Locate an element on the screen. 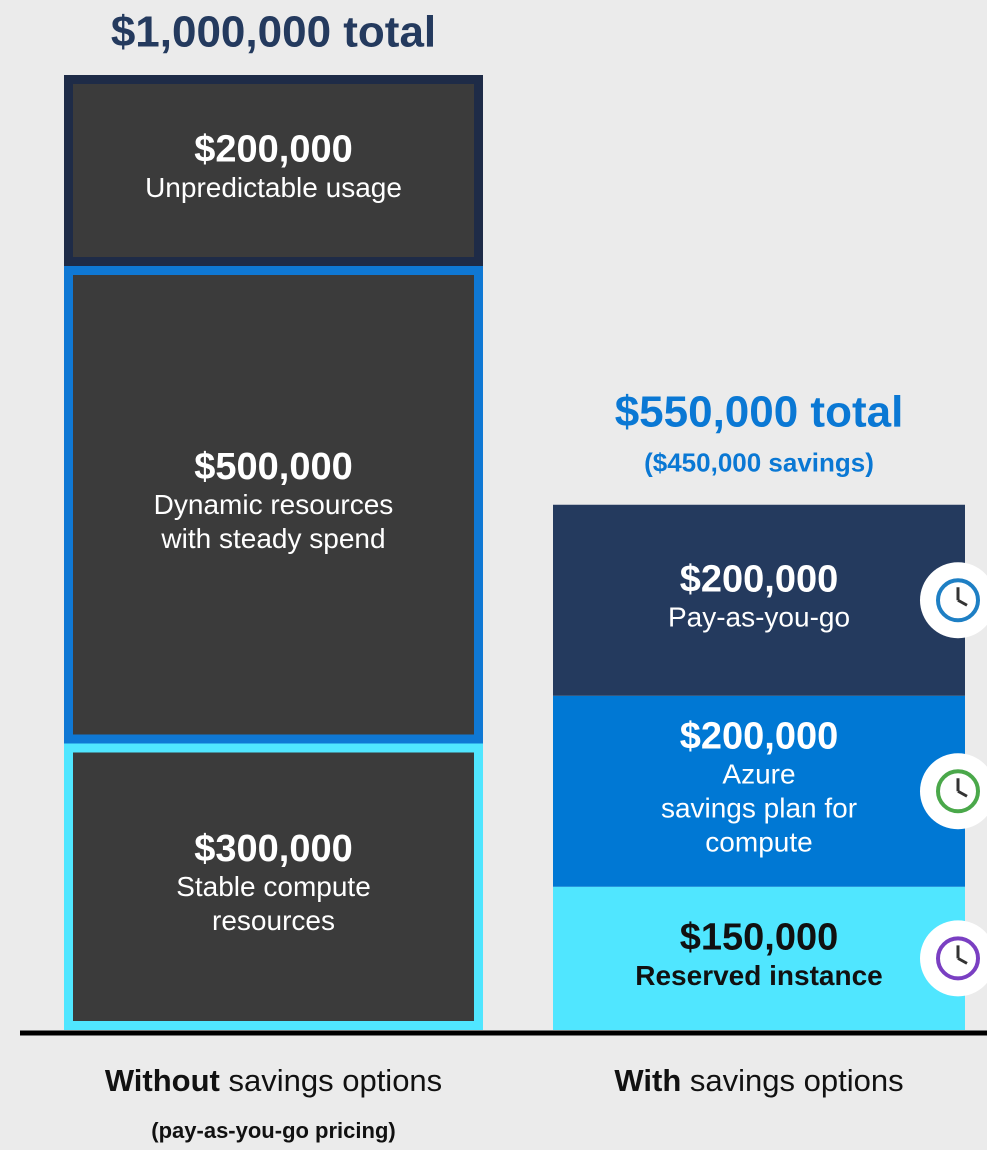  segment-name: Unpredictable usage is located at coordinates (273, 187).